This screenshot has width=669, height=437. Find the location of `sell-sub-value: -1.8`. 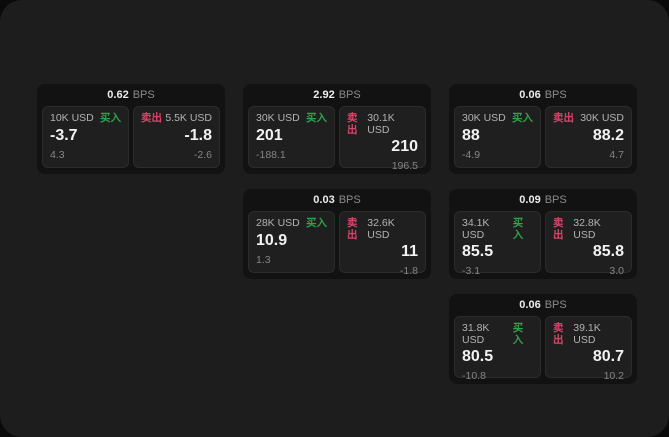

sell-sub-value: -1.8 is located at coordinates (408, 271).